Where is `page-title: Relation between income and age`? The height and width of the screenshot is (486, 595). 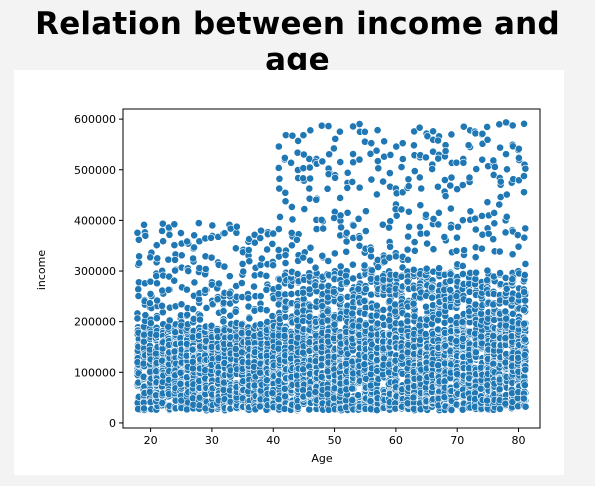 page-title: Relation between income and age is located at coordinates (297, 42).